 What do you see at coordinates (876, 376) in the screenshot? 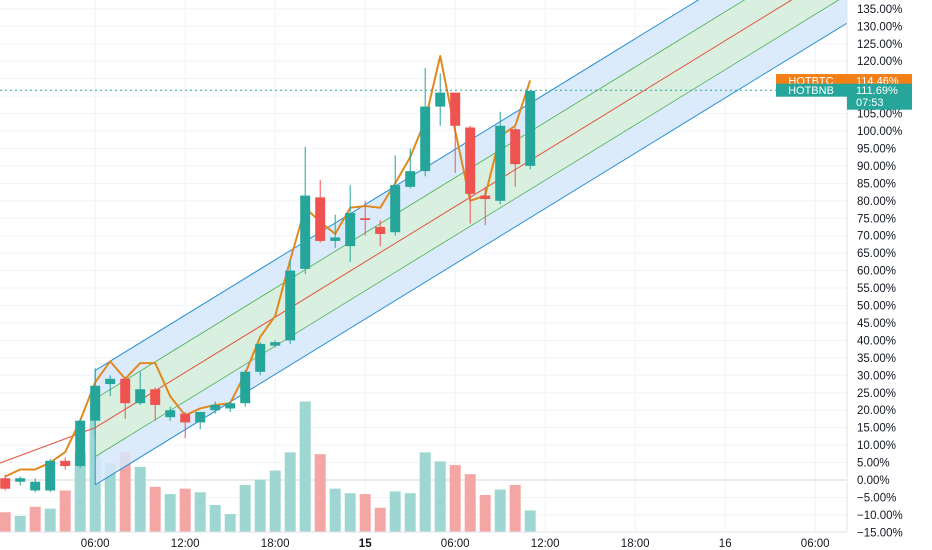
I see `price-tick-label: 30.00%` at bounding box center [876, 376].